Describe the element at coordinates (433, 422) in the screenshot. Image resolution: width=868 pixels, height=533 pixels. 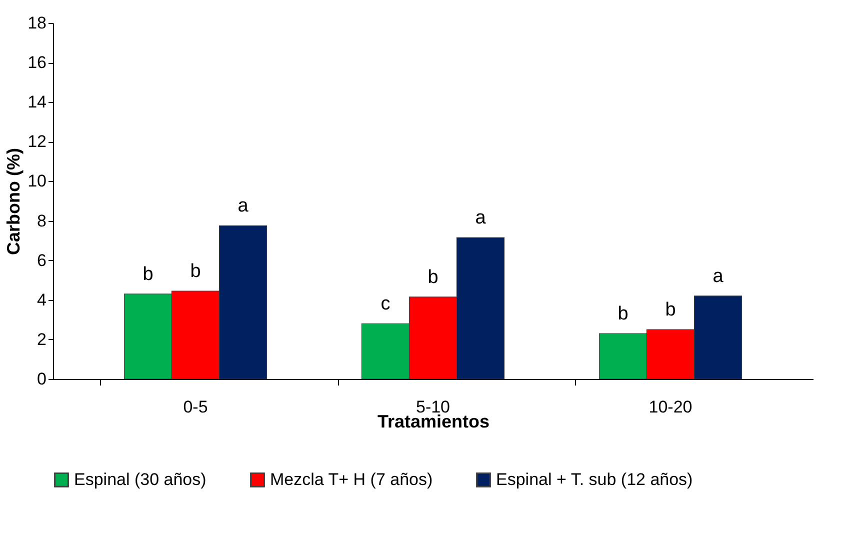
I see `x-axis-title: Tratamientos` at that location.